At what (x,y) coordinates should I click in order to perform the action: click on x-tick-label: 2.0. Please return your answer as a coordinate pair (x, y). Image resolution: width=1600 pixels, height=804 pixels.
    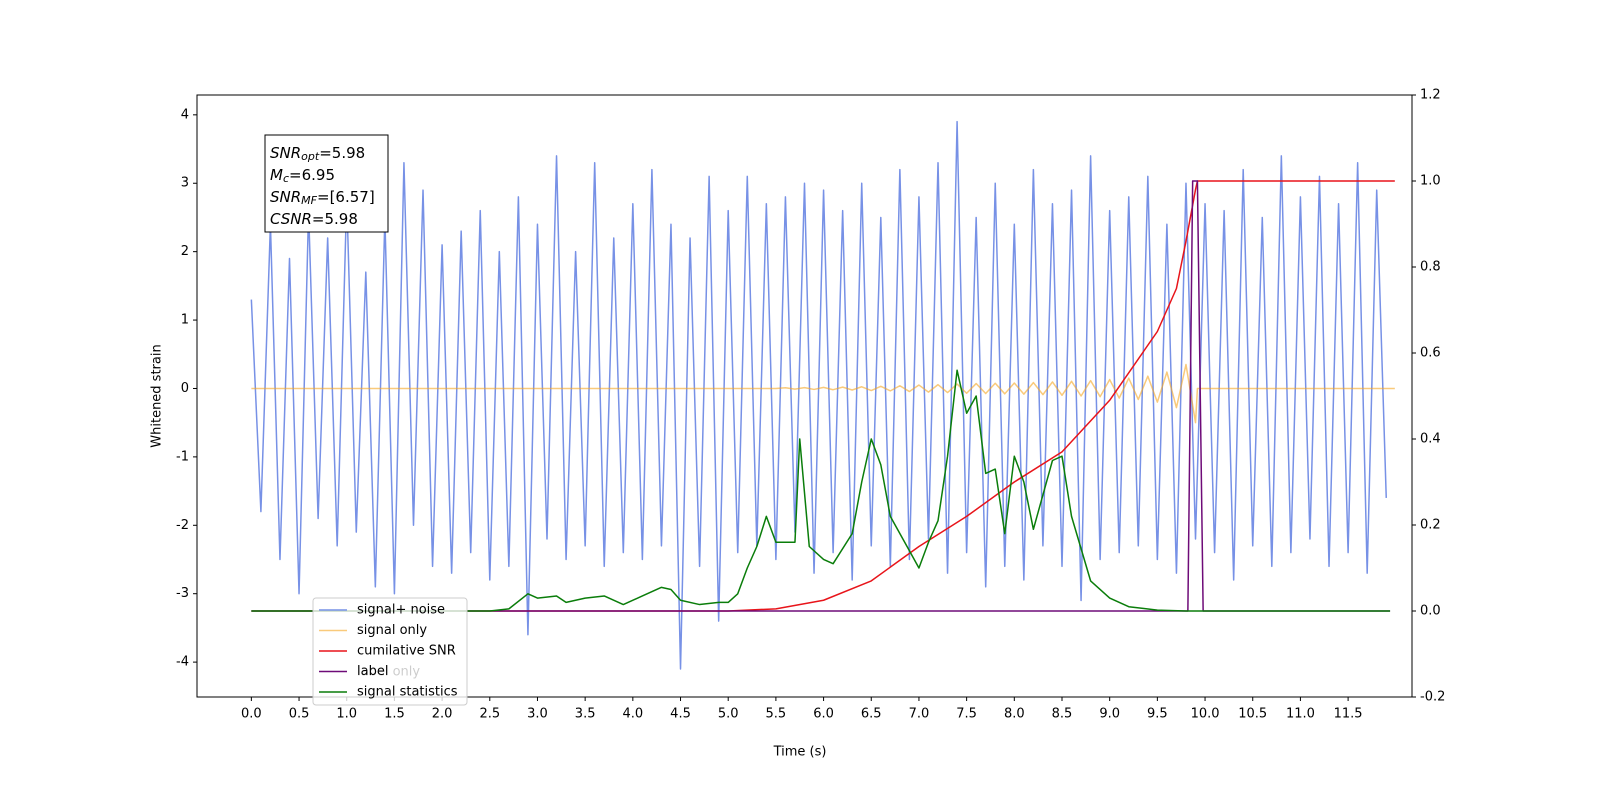
    Looking at the image, I should click on (442, 714).